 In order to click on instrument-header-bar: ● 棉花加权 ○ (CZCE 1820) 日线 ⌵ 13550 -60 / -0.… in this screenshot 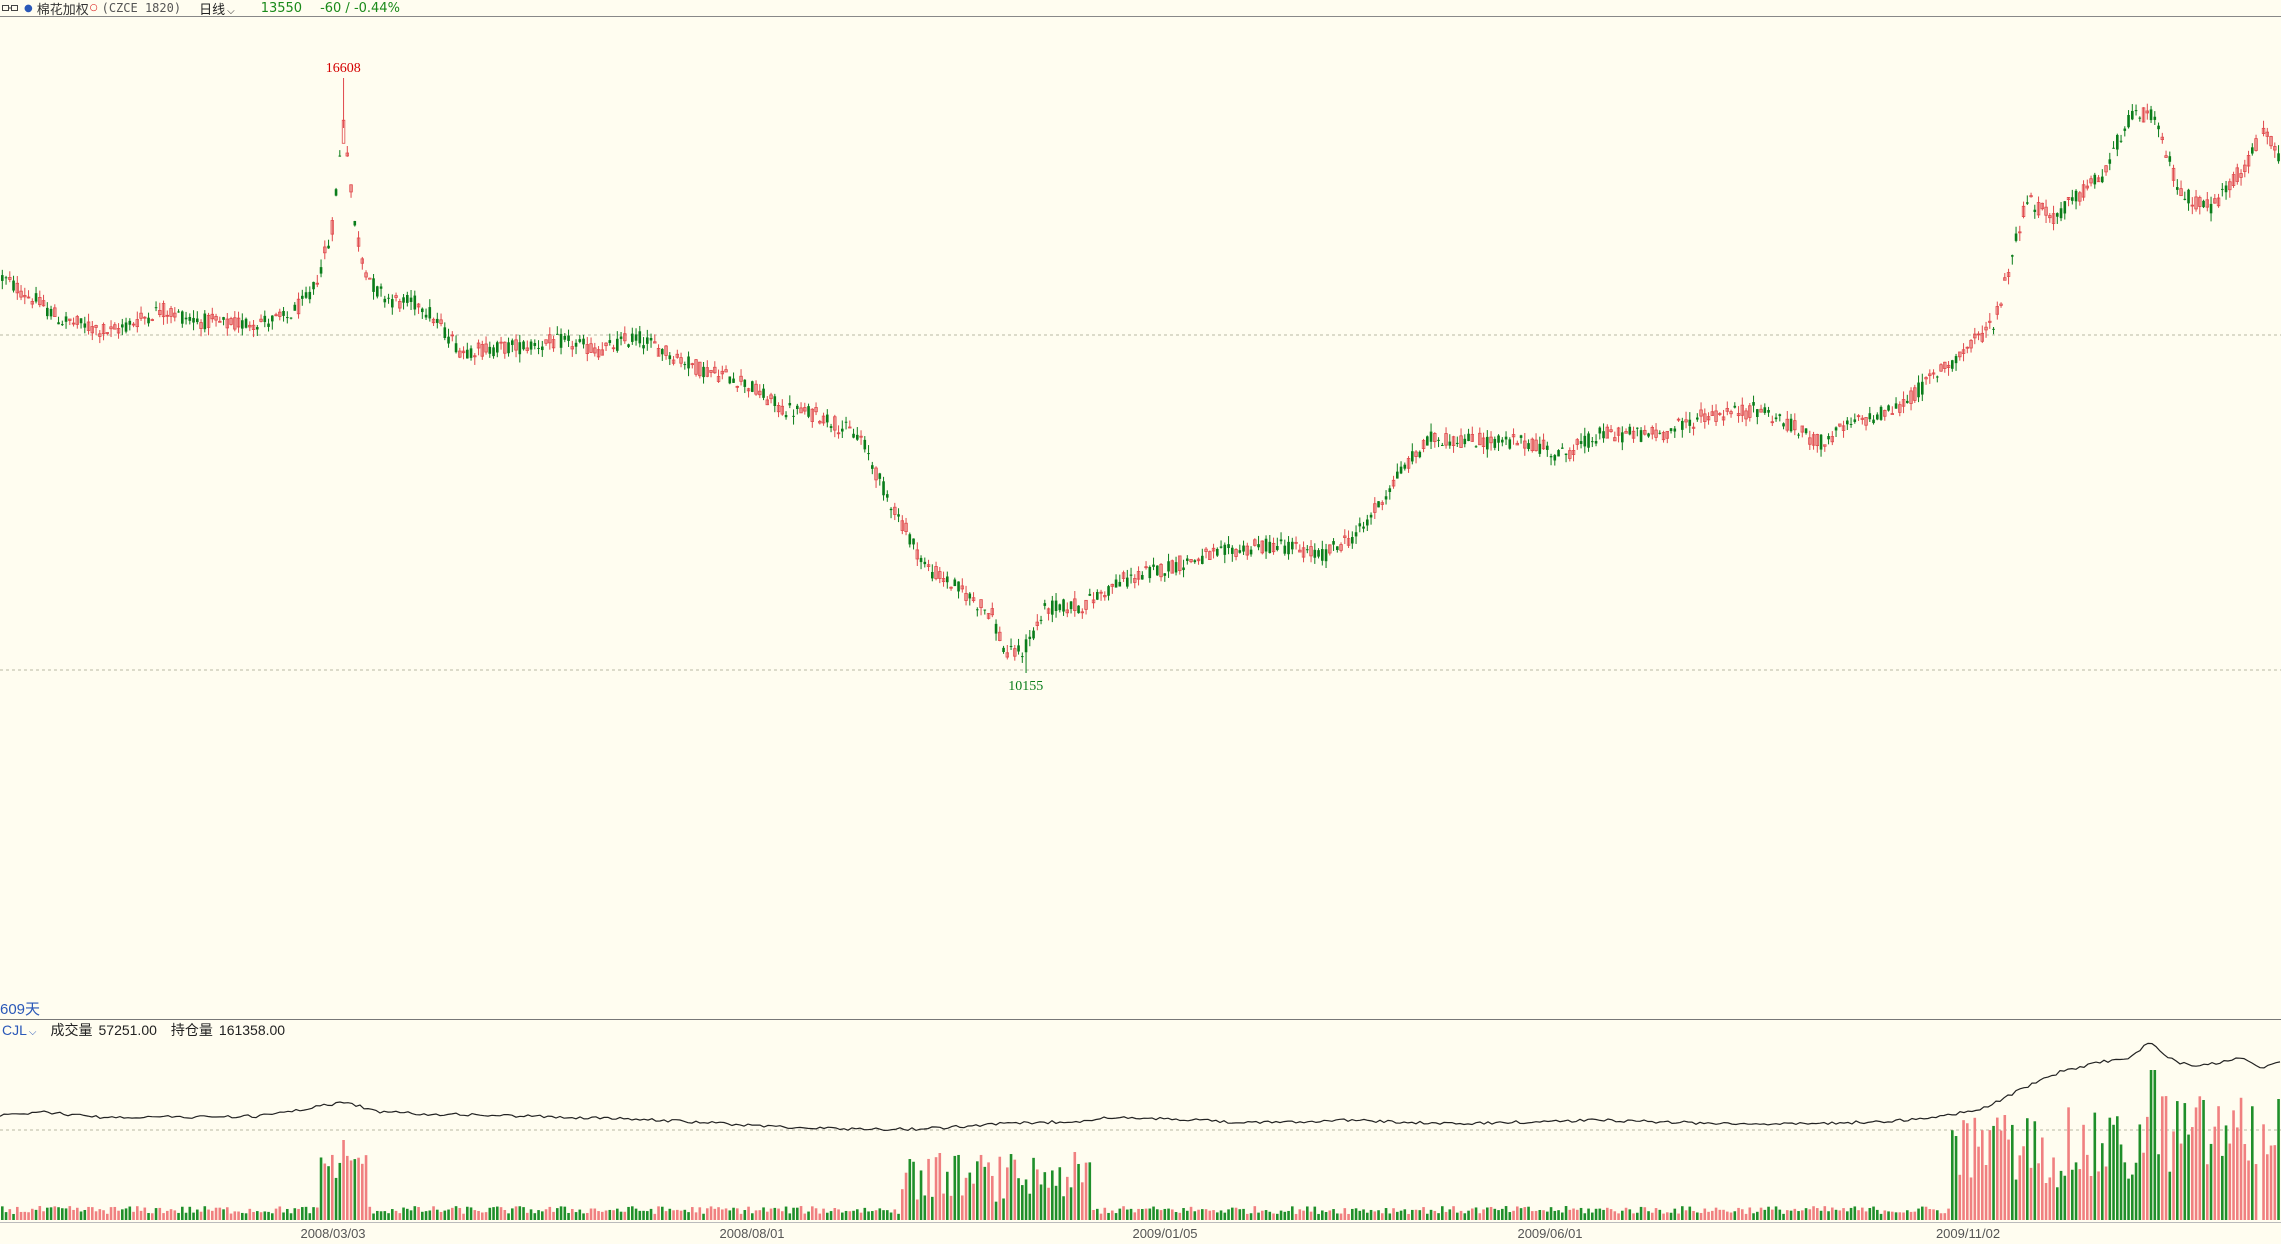, I will do `click(1140, 9)`.